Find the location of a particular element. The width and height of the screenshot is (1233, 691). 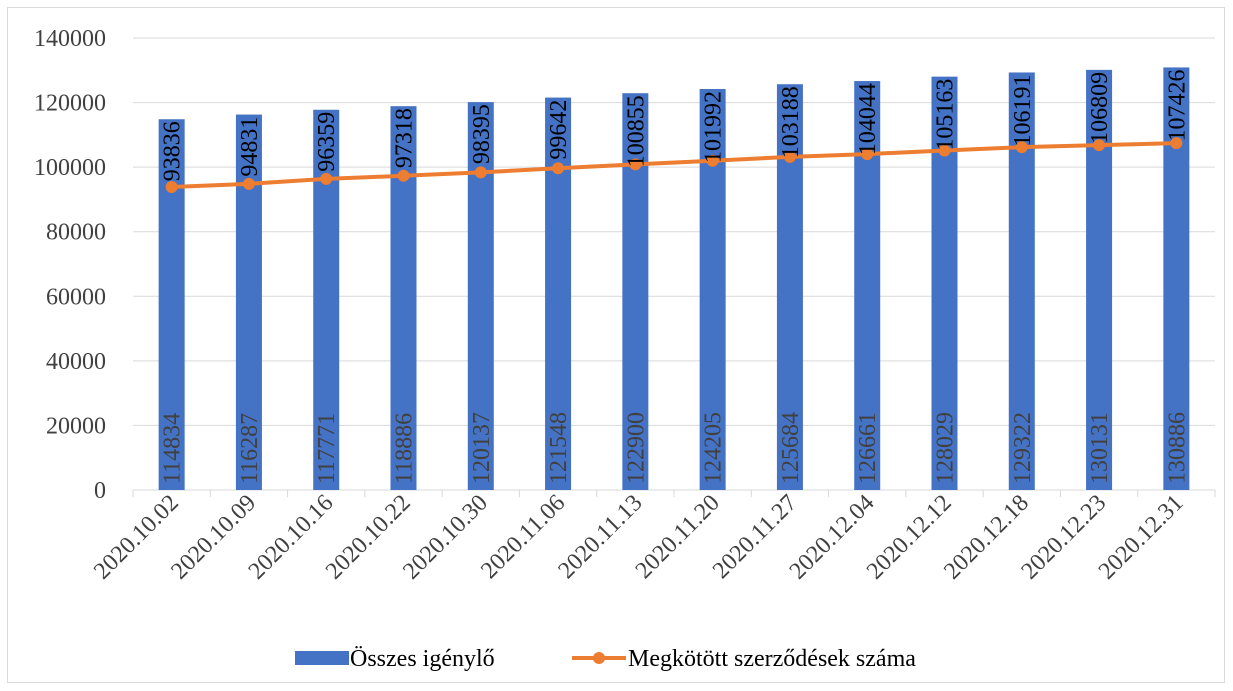

line-path is located at coordinates (674, 165).